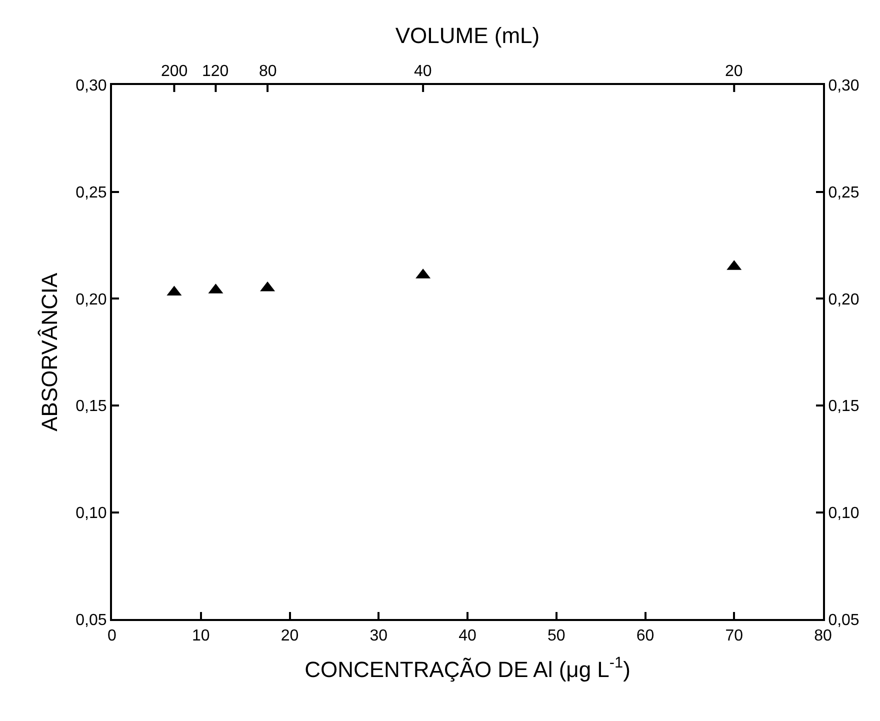  I want to click on x-tick-label: 80, so click(823, 635).